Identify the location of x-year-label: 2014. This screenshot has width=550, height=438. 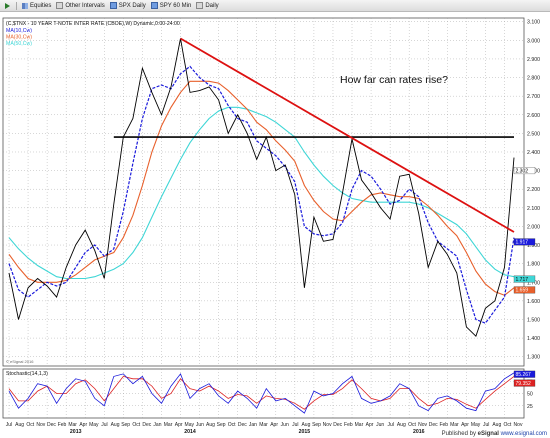
(190, 432).